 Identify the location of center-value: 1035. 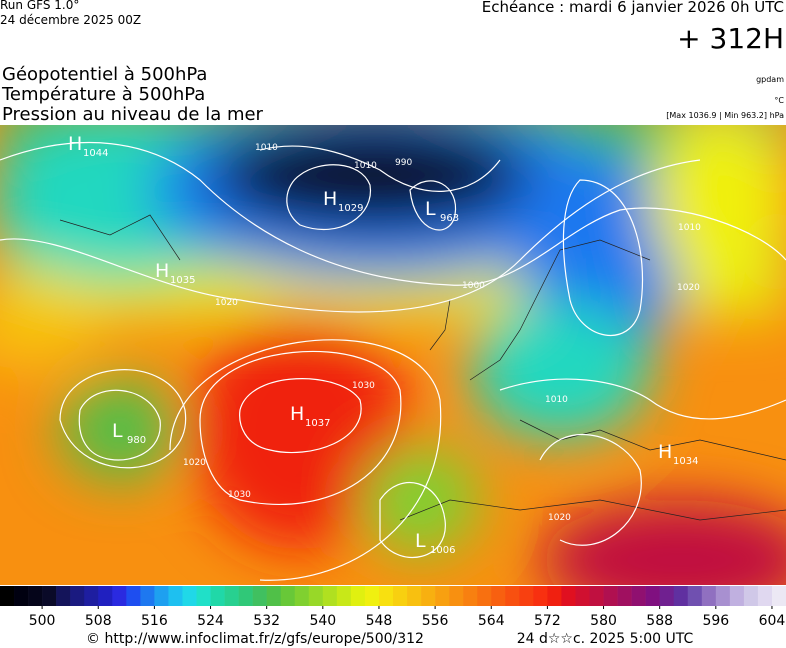
(182, 280).